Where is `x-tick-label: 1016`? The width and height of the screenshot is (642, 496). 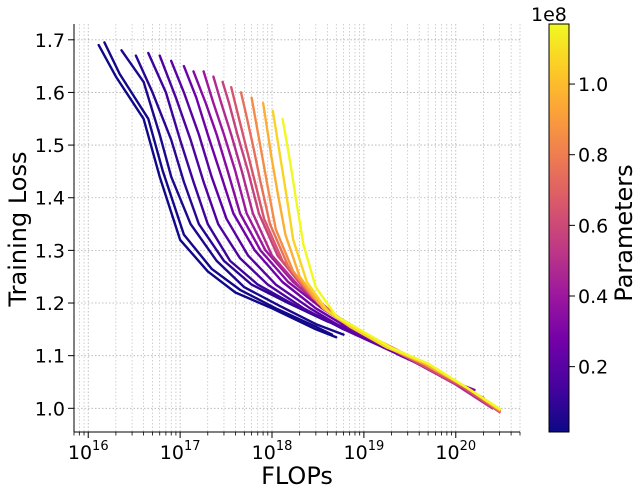 x-tick-label: 1016 is located at coordinates (88, 451).